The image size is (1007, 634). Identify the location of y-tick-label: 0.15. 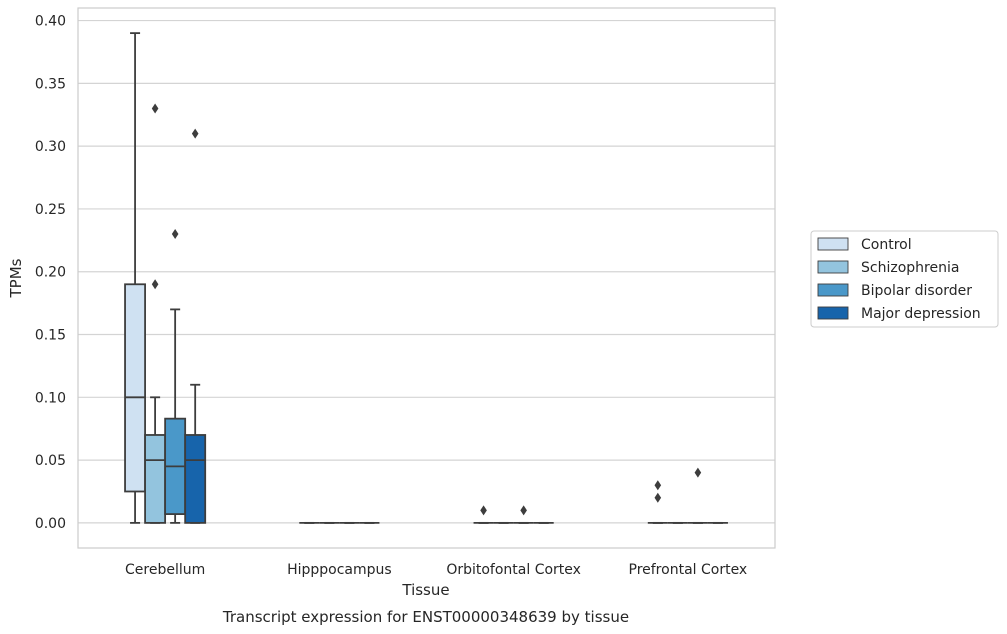
(50, 336).